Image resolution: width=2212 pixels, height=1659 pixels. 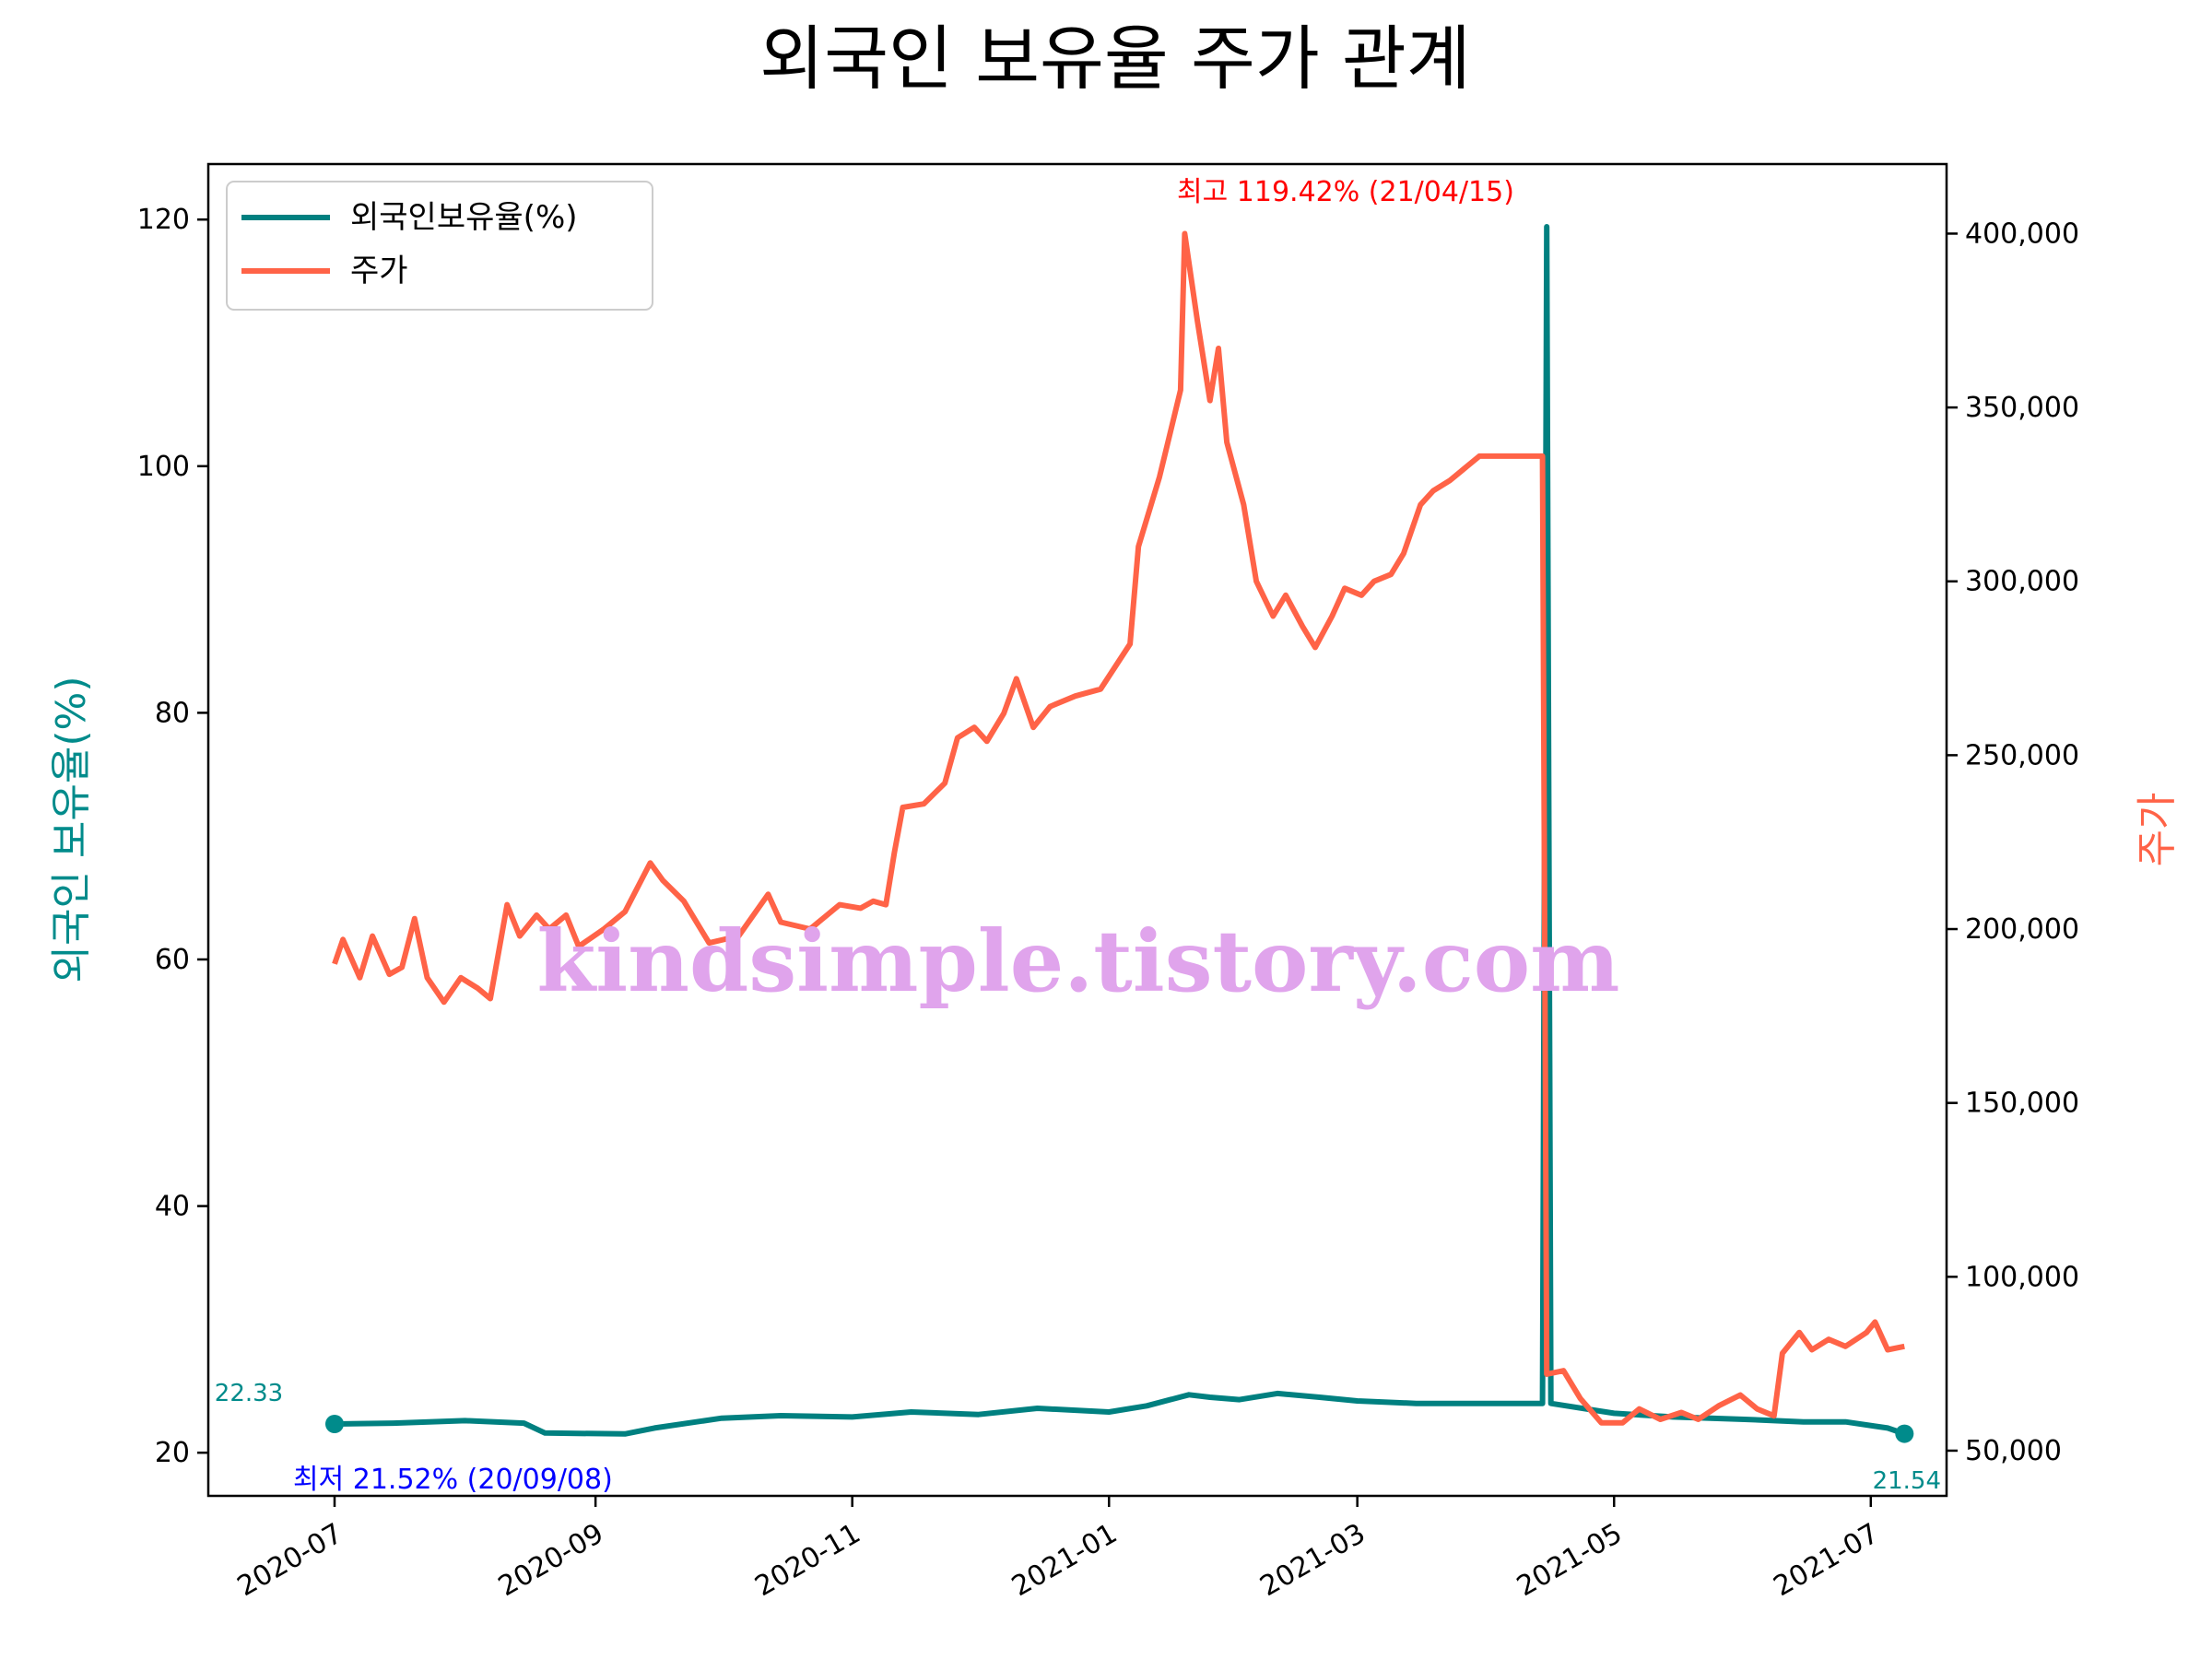 I want to click on y-right-tick-label: 50,000, so click(x=2013, y=1451).